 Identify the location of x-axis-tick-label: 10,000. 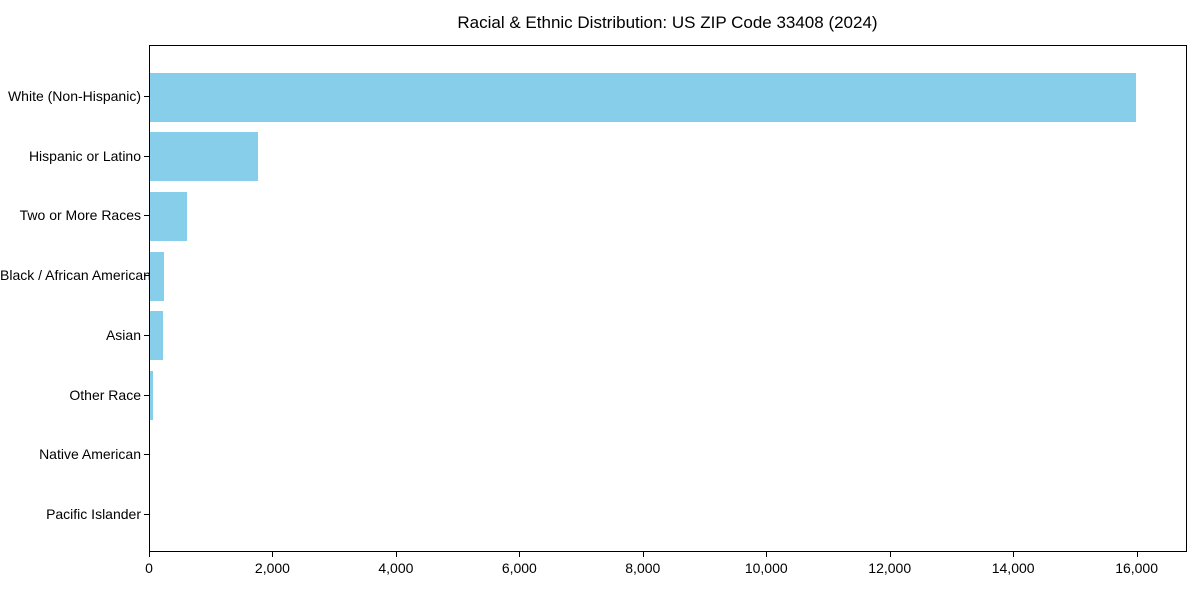
(766, 568).